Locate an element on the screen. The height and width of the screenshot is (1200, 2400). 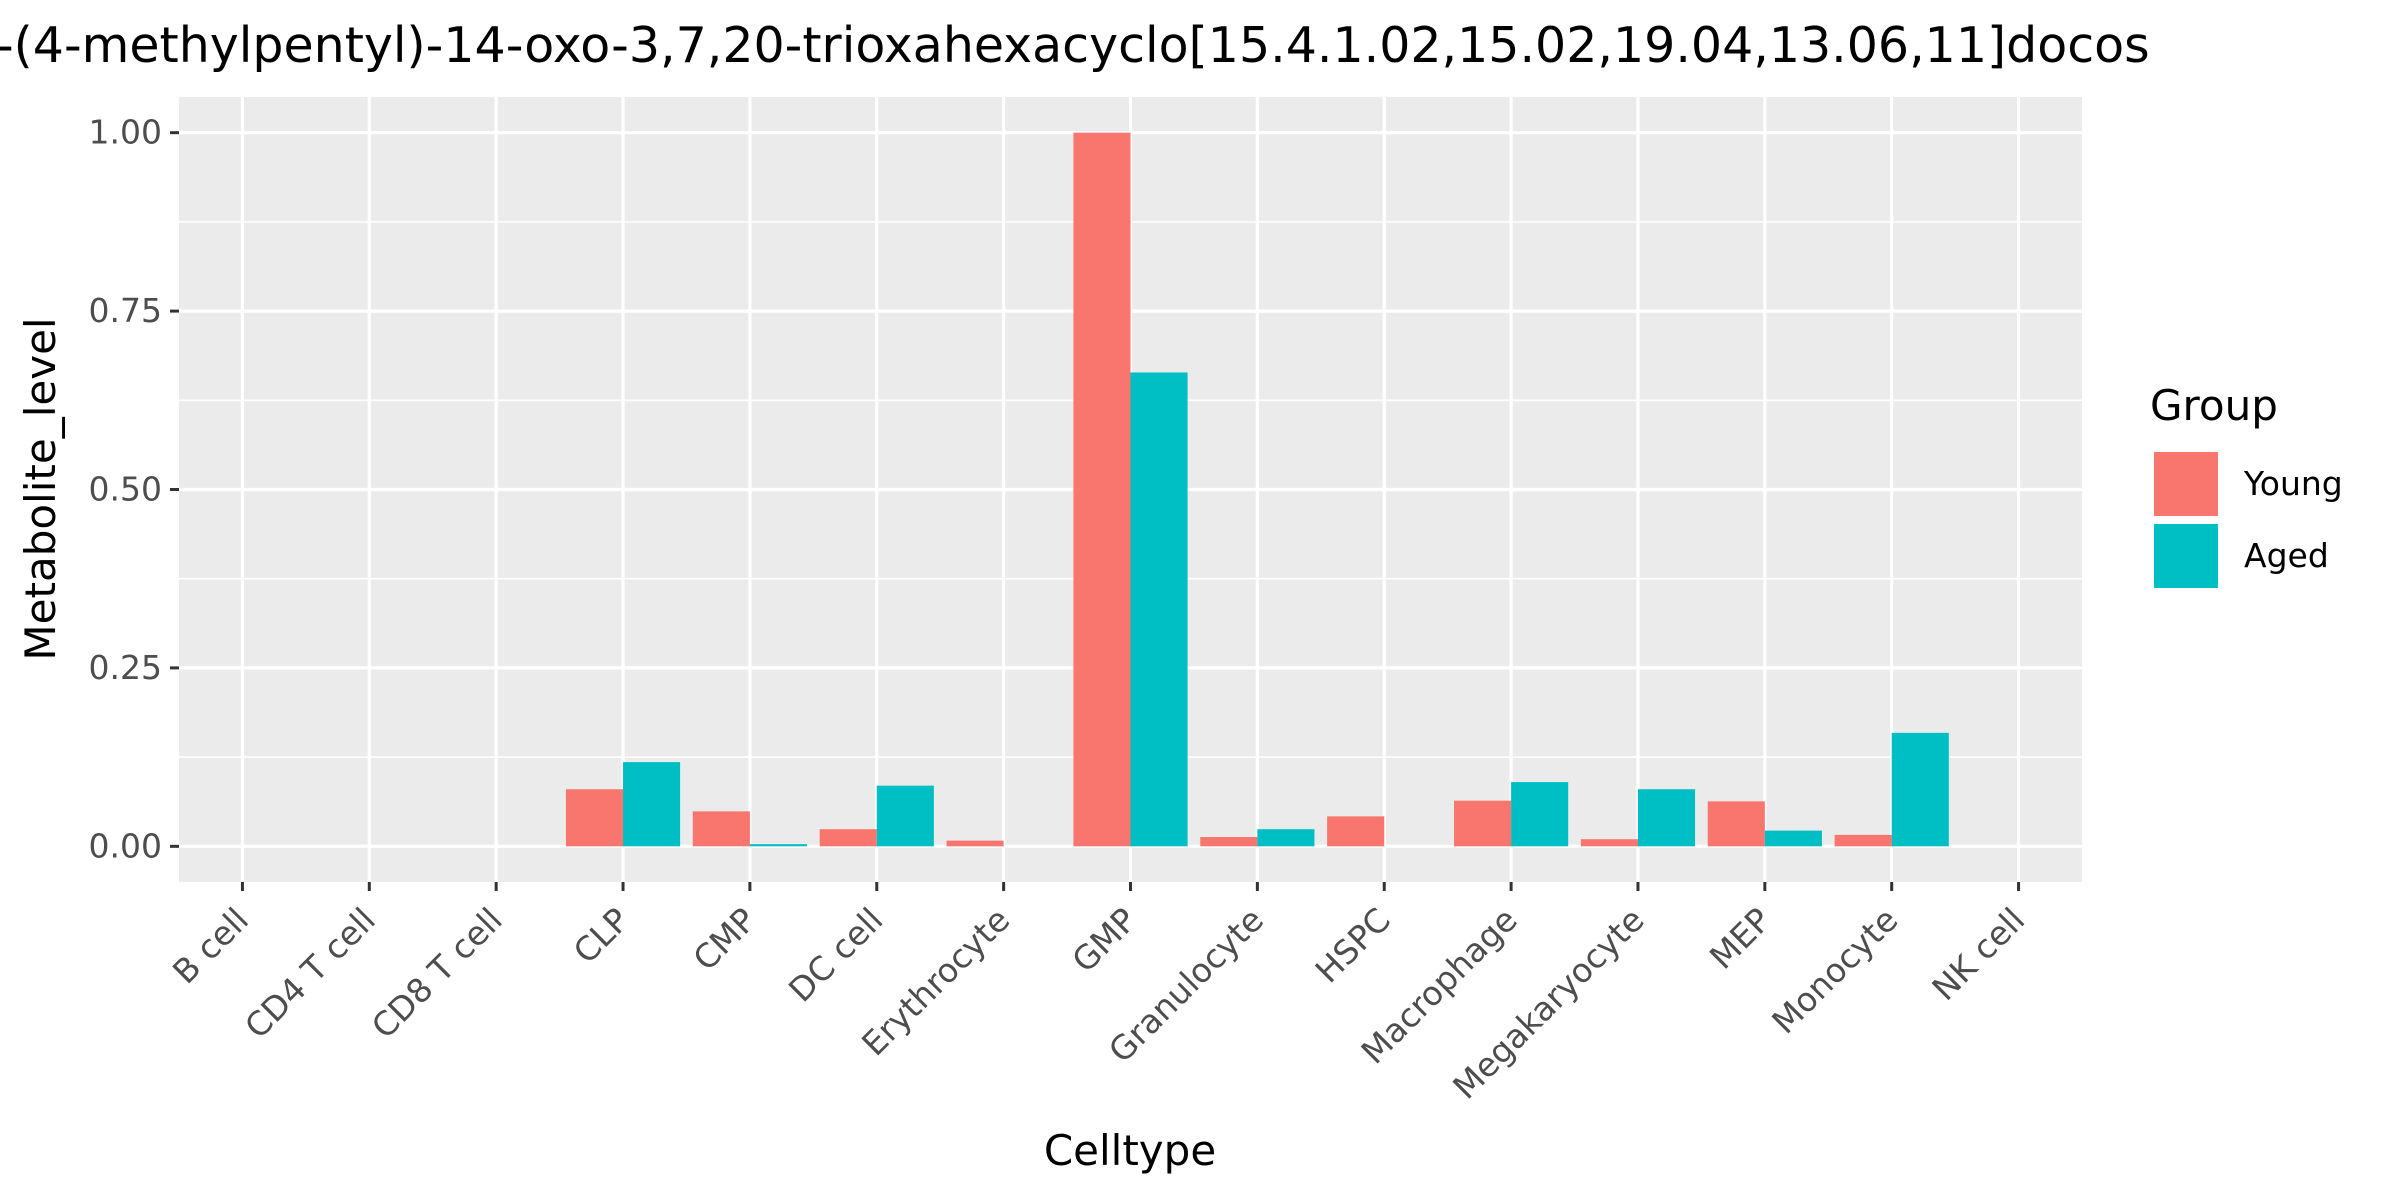
y-tick-label: 0.50 is located at coordinates (125, 489).